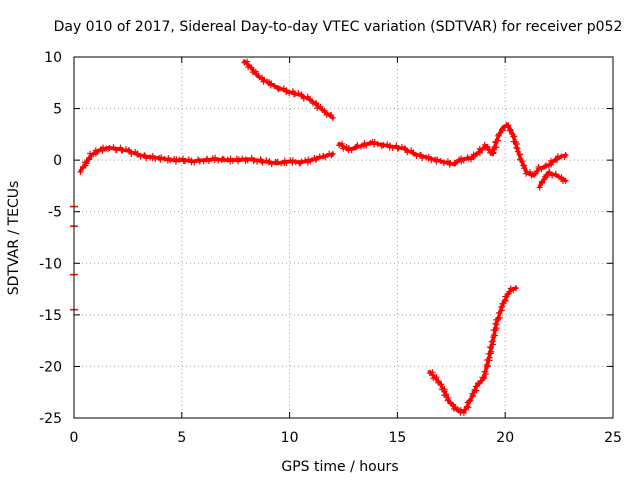  What do you see at coordinates (57, 110) in the screenshot?
I see `y-tick-label: 5` at bounding box center [57, 110].